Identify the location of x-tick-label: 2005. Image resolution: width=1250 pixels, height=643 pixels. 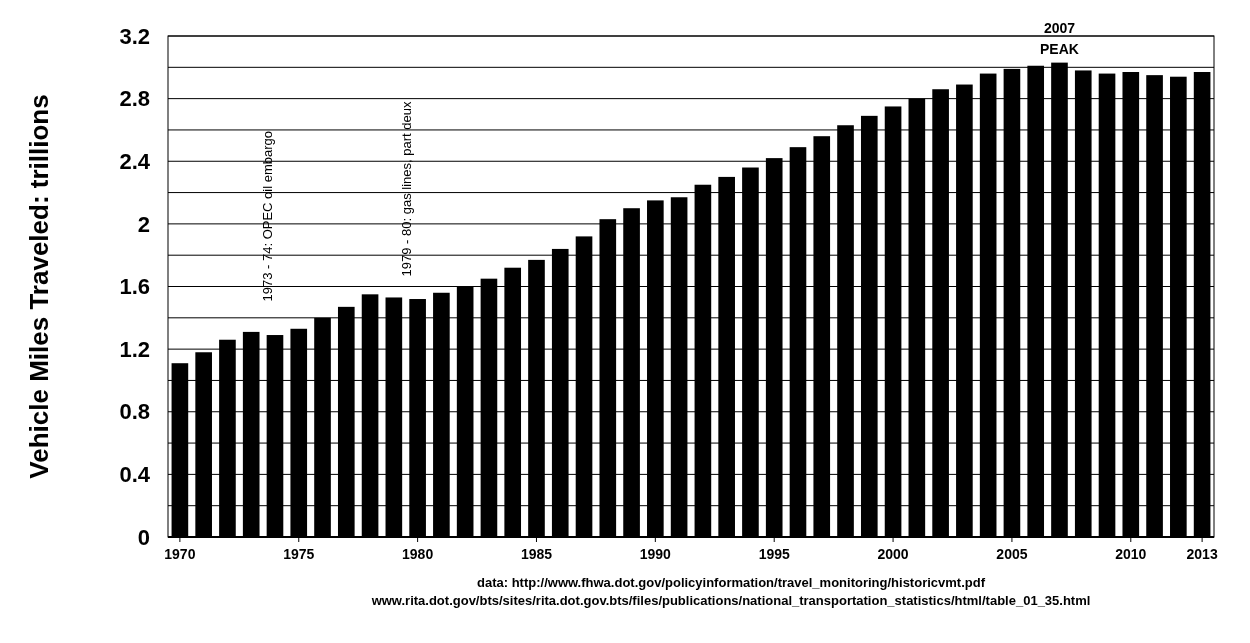
(1012, 554).